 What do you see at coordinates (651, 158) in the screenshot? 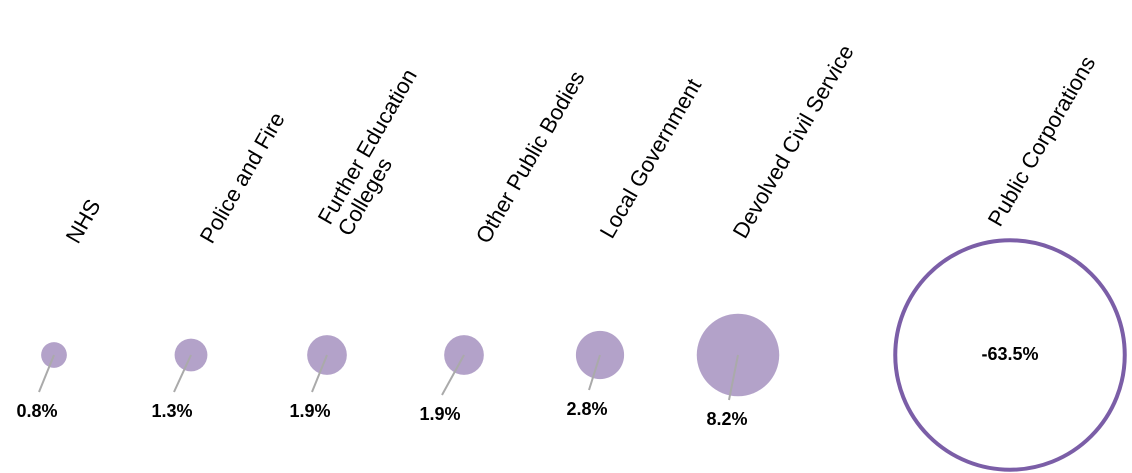
I see `category-label: Local Government` at bounding box center [651, 158].